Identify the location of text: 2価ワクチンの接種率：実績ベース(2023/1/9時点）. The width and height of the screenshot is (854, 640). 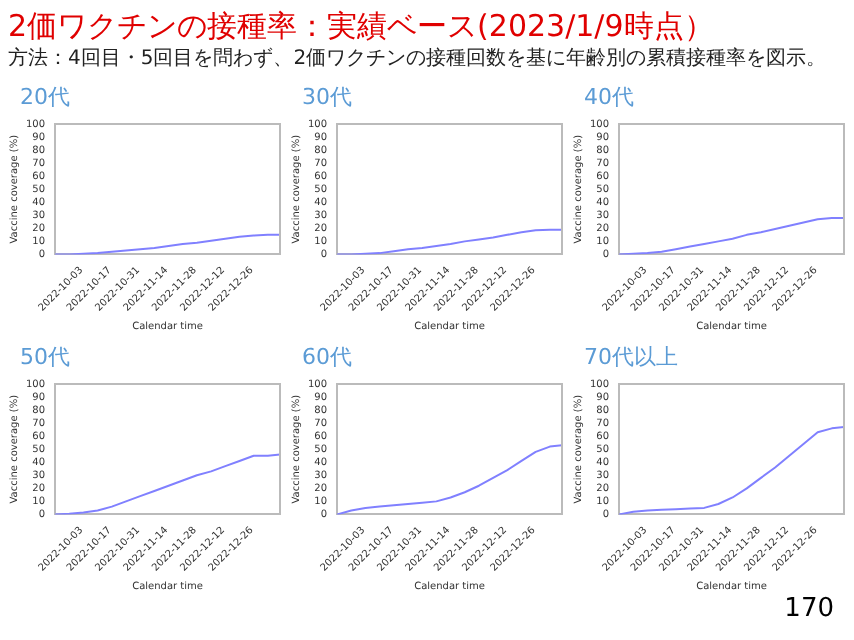
(362, 27).